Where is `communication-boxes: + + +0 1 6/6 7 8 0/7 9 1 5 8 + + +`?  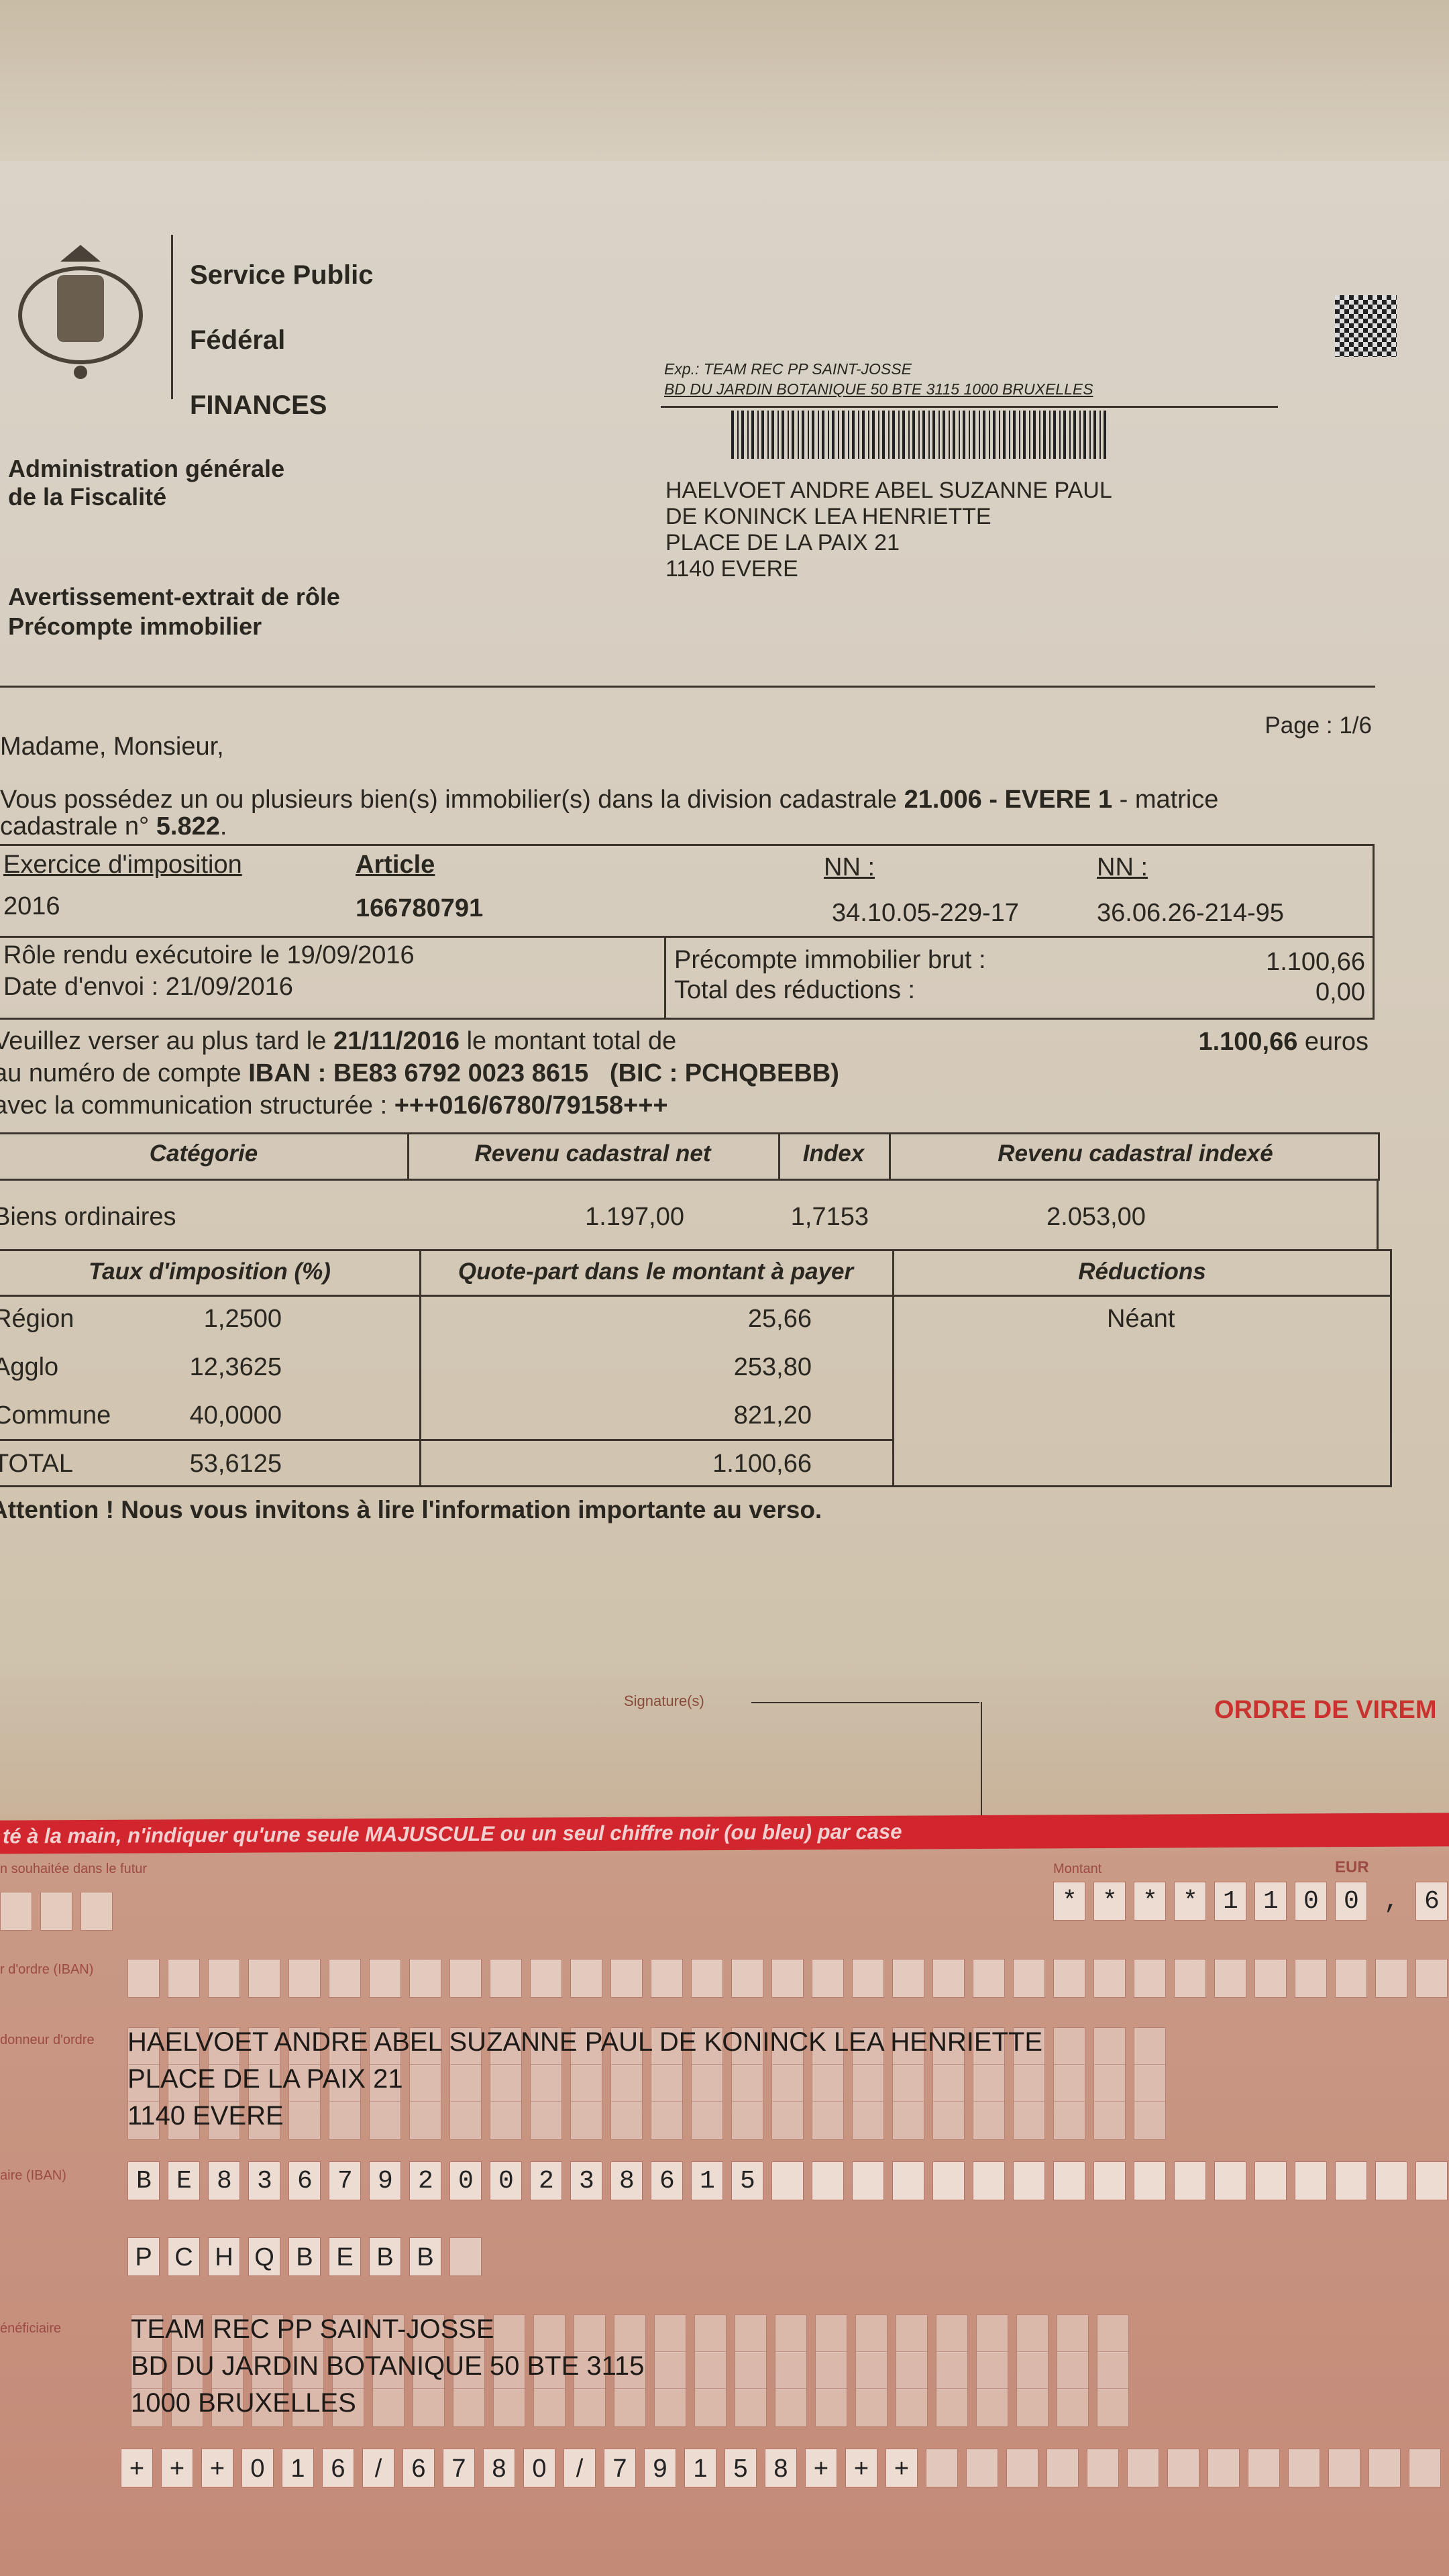
communication-boxes: + + +0 1 6/6 7 8 0/7 9 1 5 8 + + + is located at coordinates (781, 2468).